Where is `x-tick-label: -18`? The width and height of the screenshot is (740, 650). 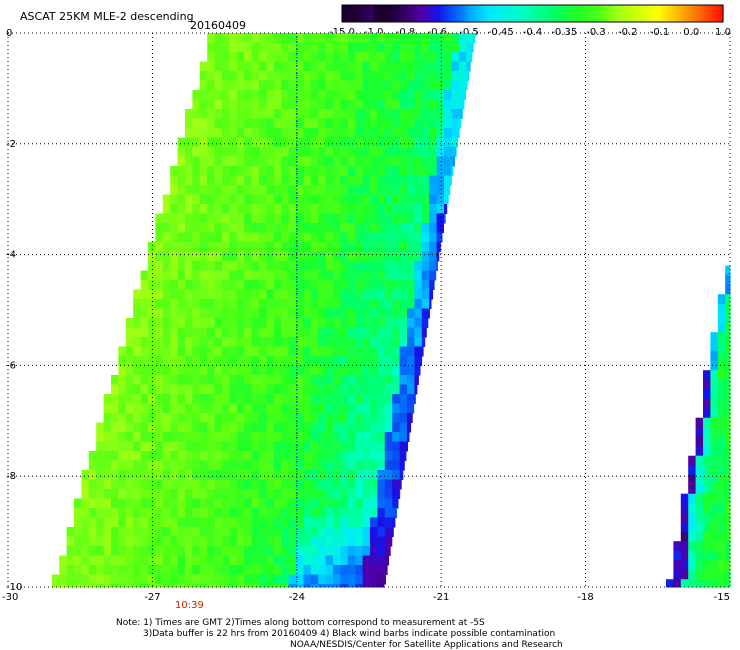 x-tick-label: -18 is located at coordinates (585, 597).